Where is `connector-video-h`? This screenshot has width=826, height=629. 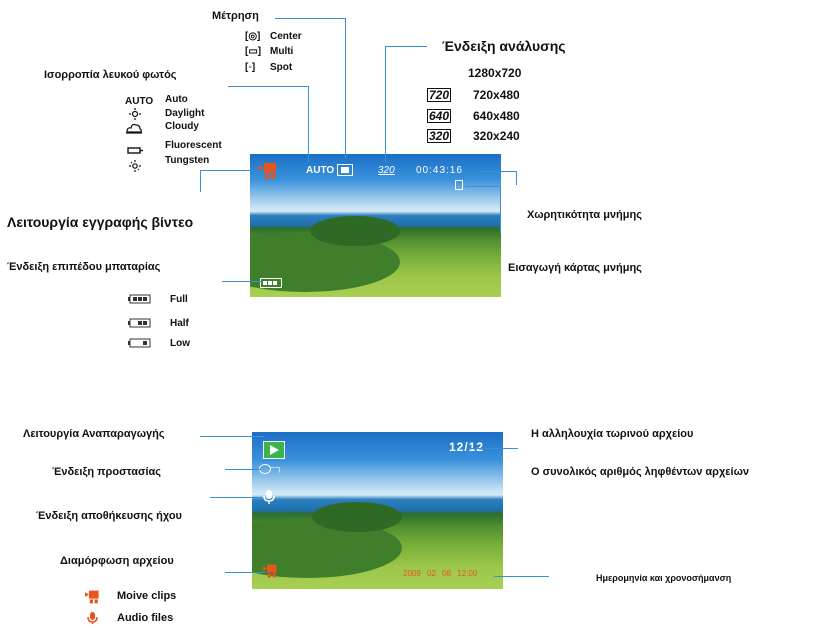
connector-video-h is located at coordinates (229, 170).